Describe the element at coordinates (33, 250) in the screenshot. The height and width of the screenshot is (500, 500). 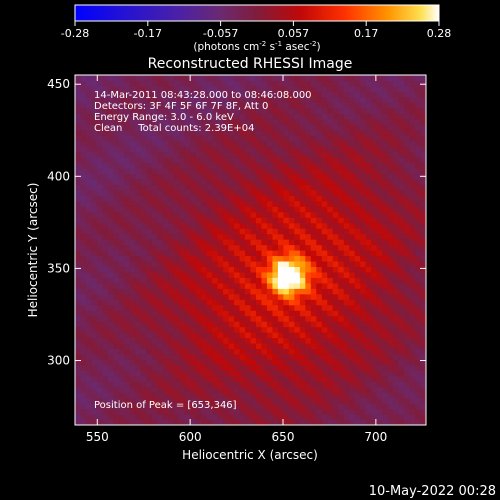
I see `y-axis-label: Heliocentric Y (arcsec)` at that location.